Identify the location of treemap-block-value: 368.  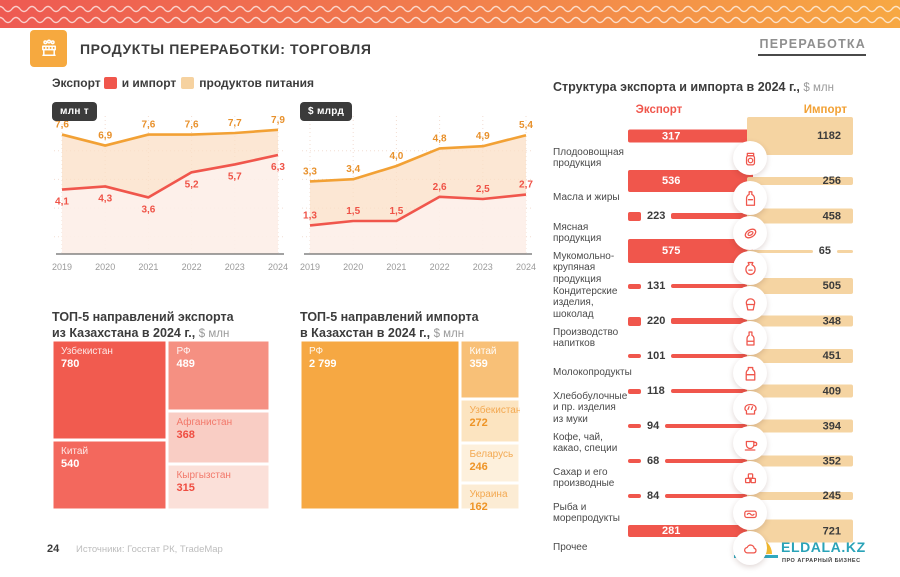
(185, 434).